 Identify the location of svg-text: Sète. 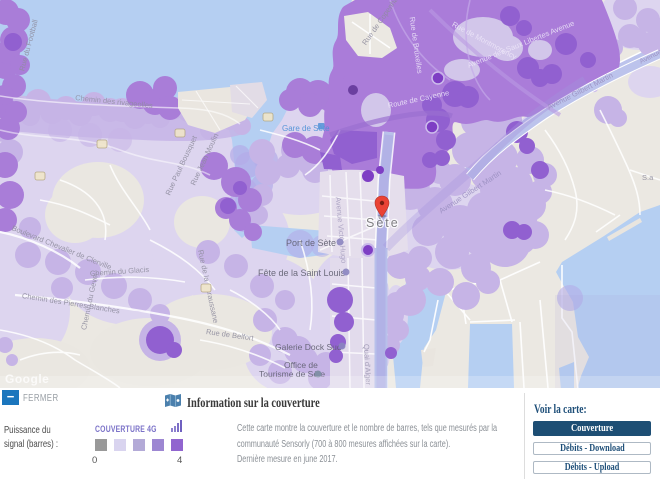
(383, 223).